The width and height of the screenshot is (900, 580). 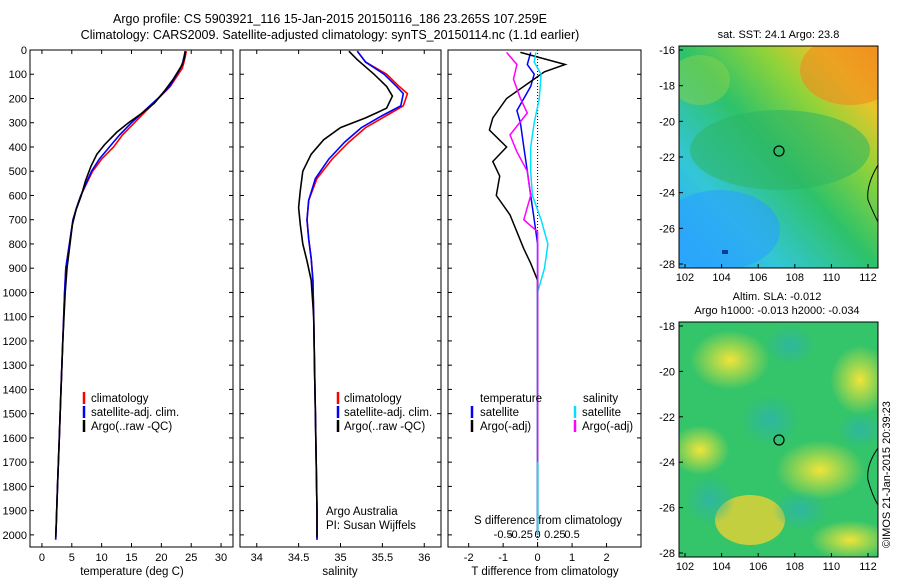 I want to click on difference-panel: -2 -1 0 1 2 -0.5-0.25 0 0.250.5, so click(x=537, y=307).